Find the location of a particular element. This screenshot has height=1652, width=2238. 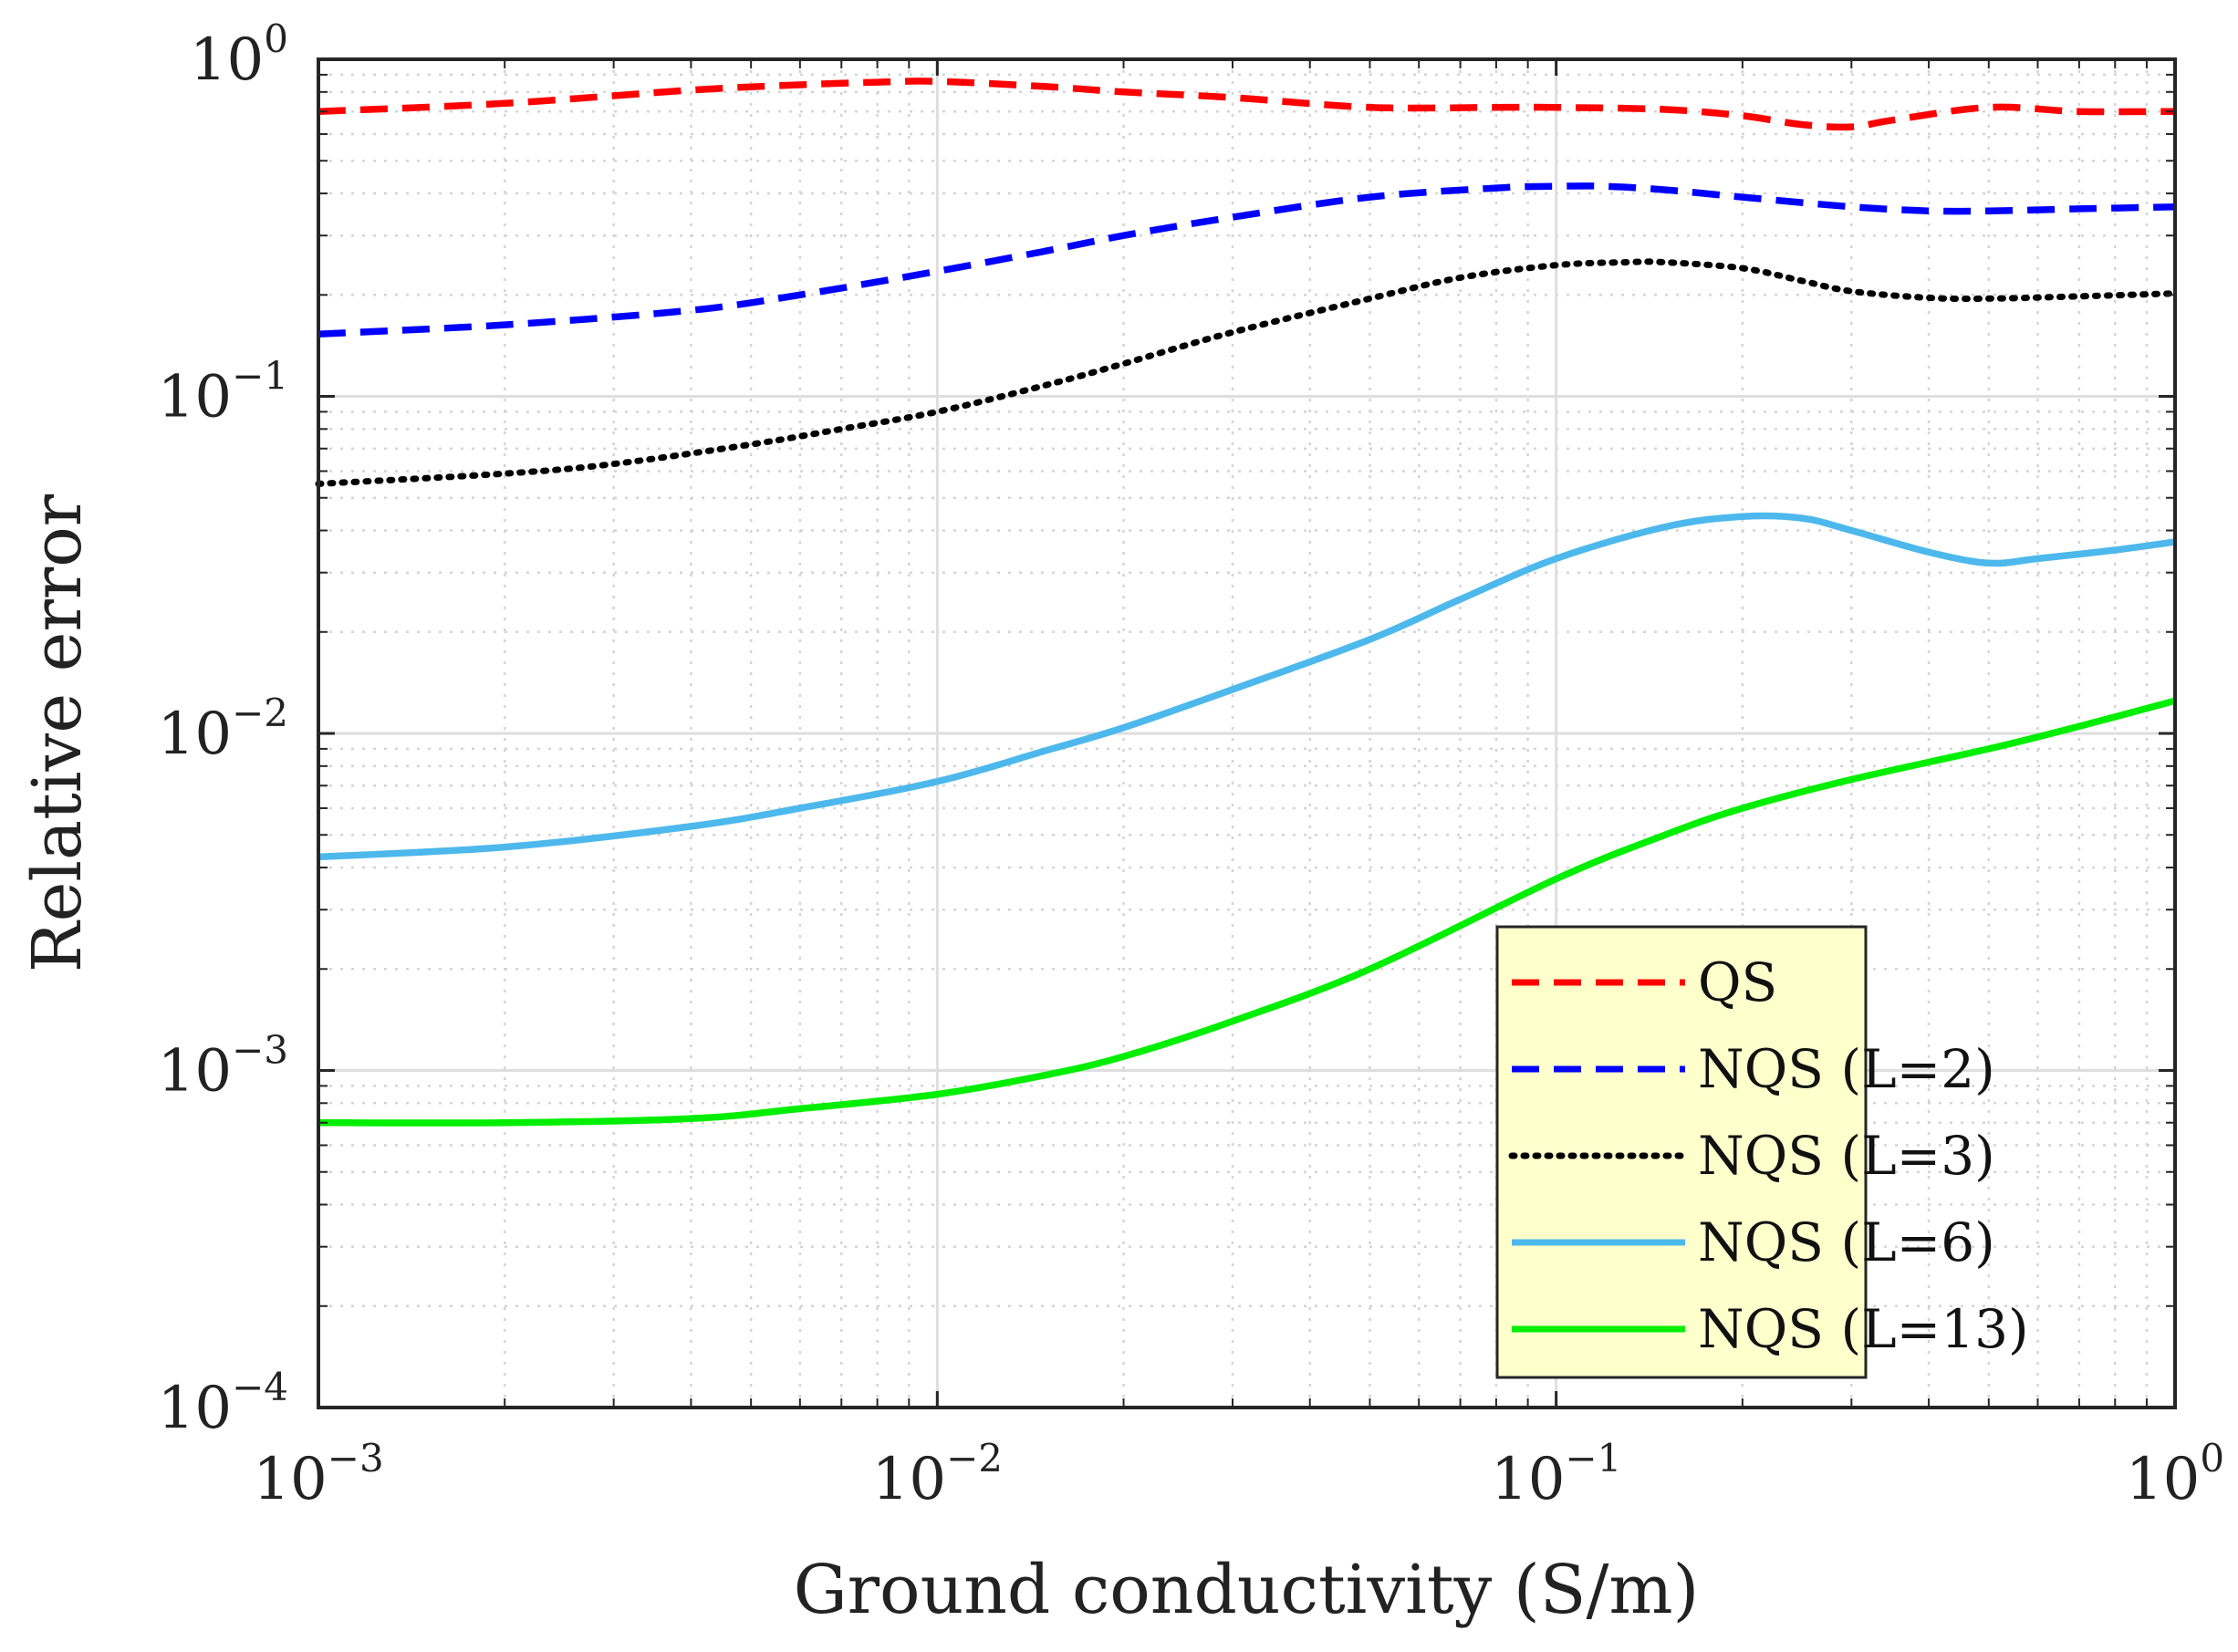

y-tick-label: 10⁻¹ is located at coordinates (223, 393).